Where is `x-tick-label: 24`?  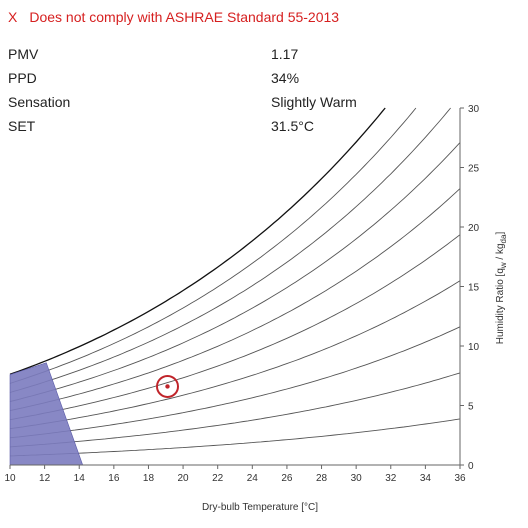 x-tick-label: 24 is located at coordinates (253, 478).